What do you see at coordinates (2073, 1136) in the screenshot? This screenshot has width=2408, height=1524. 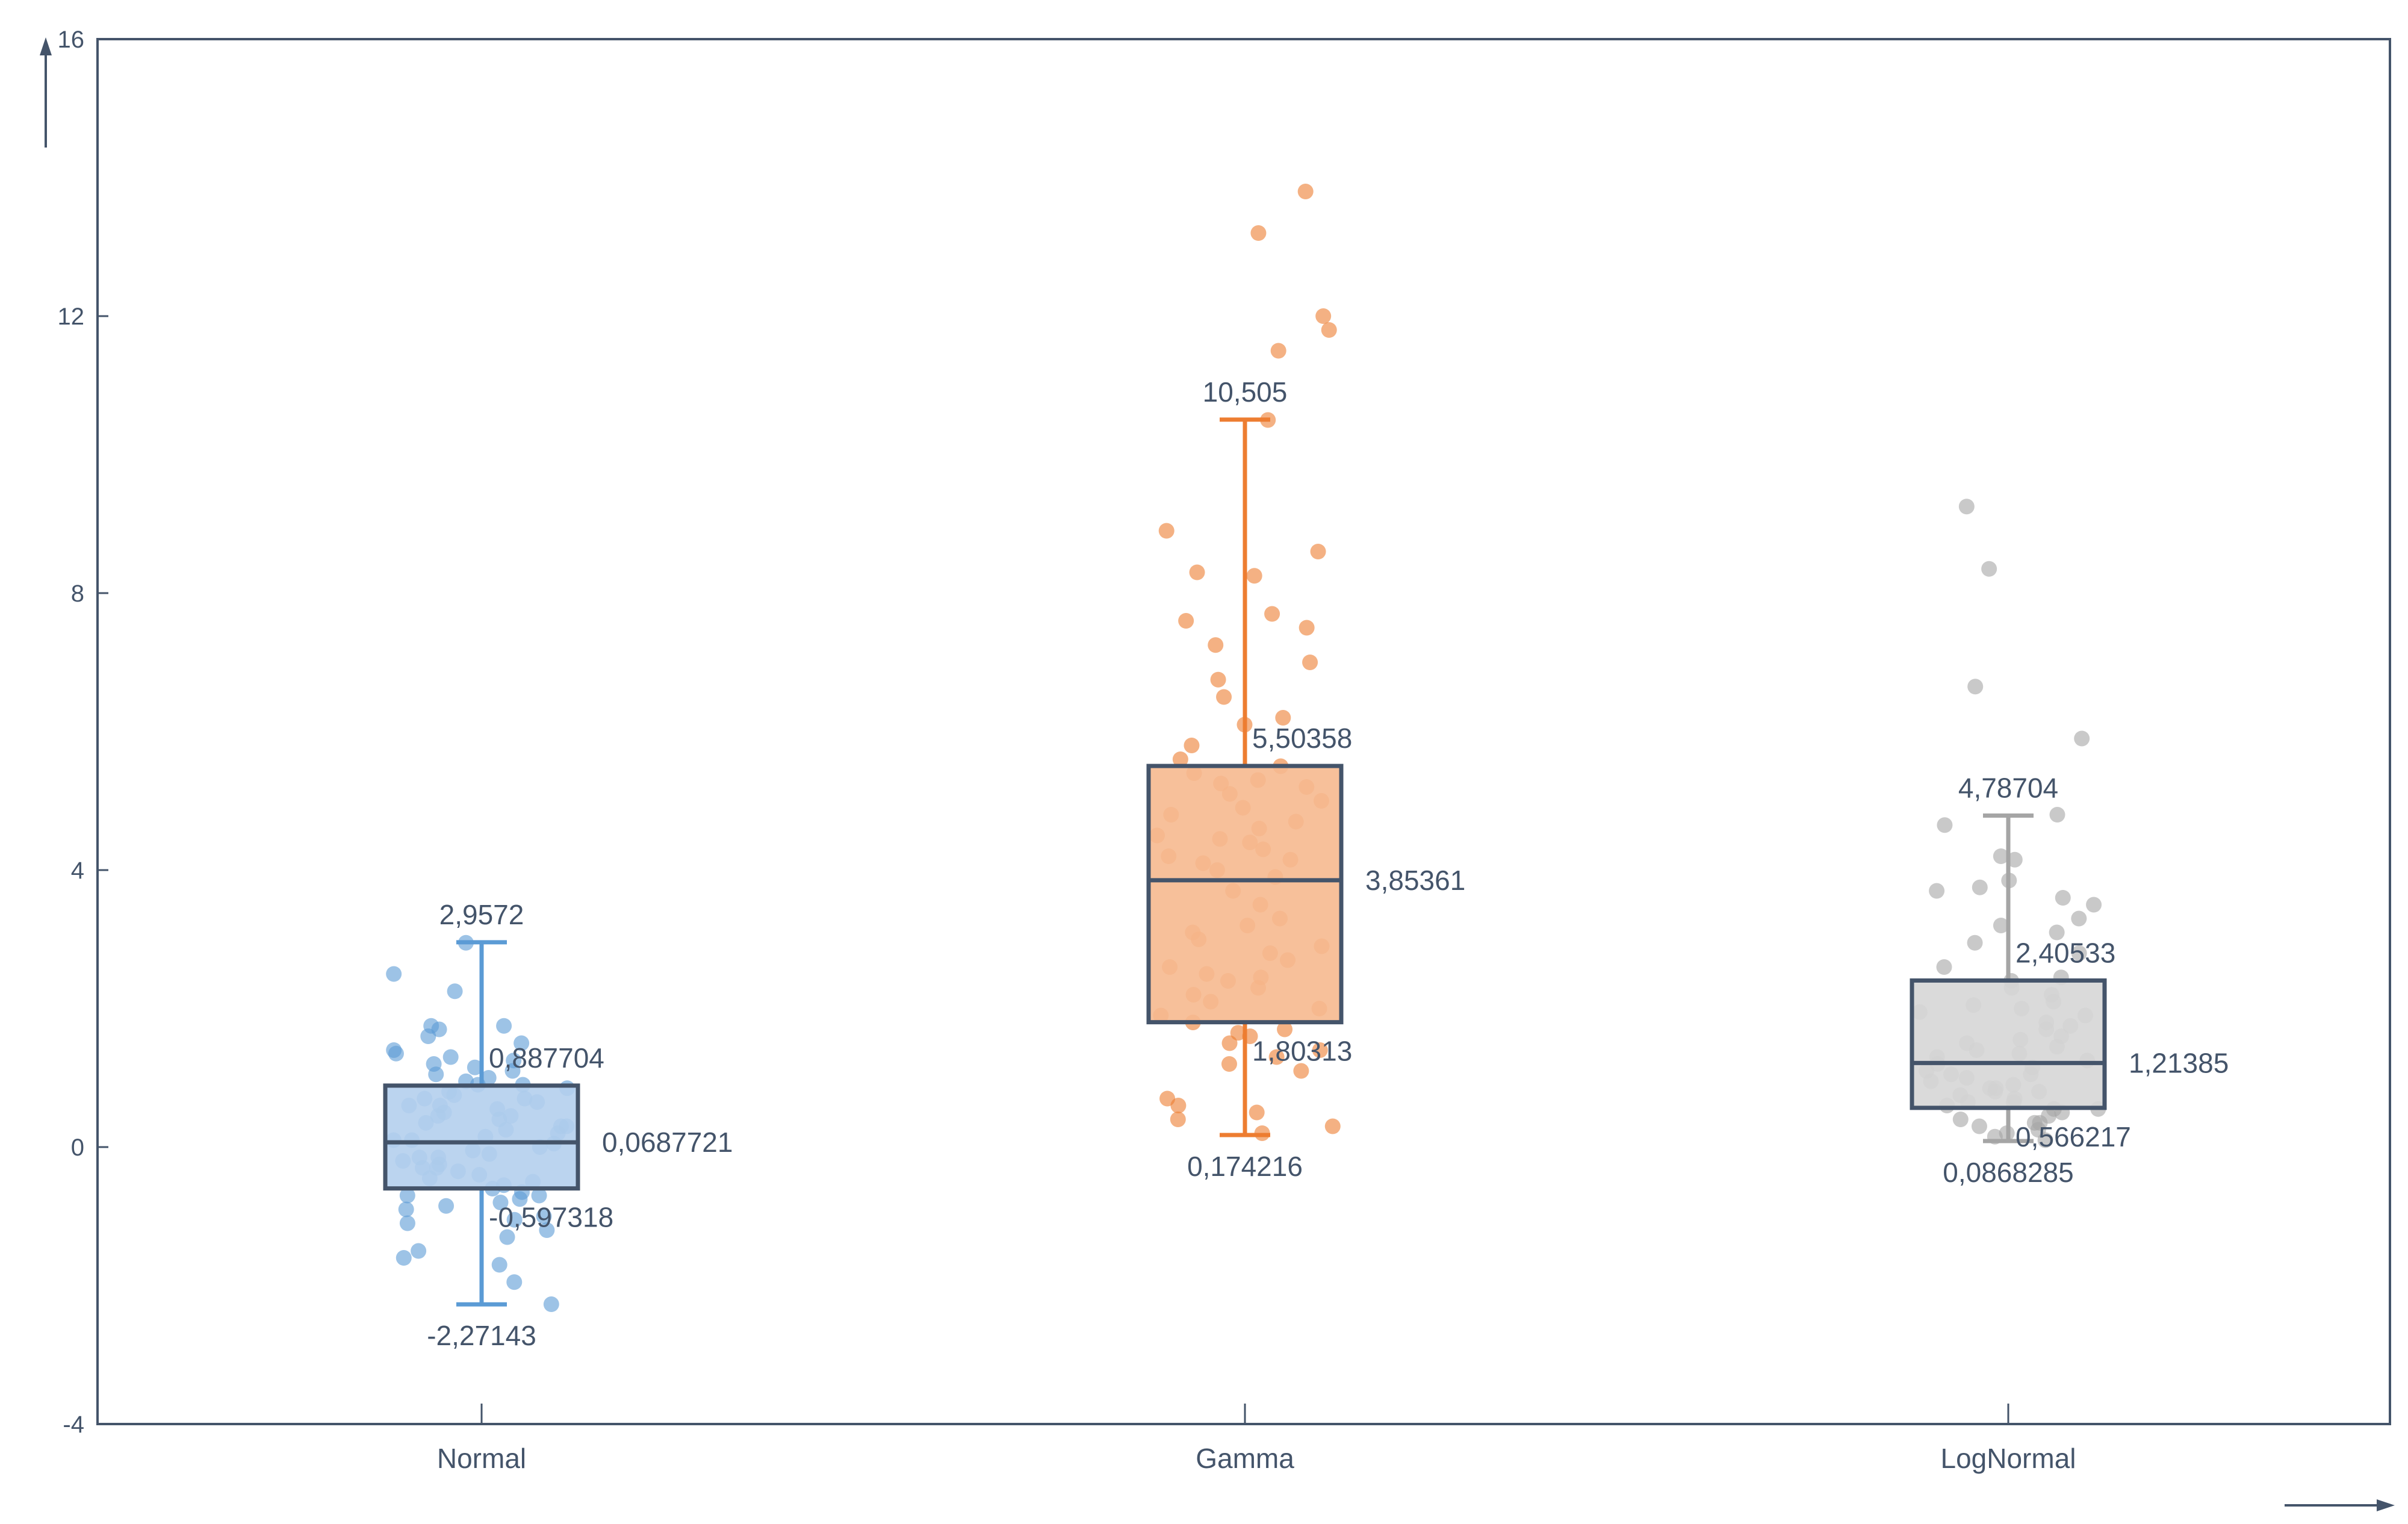 I see `q1-label: 0,566217` at bounding box center [2073, 1136].